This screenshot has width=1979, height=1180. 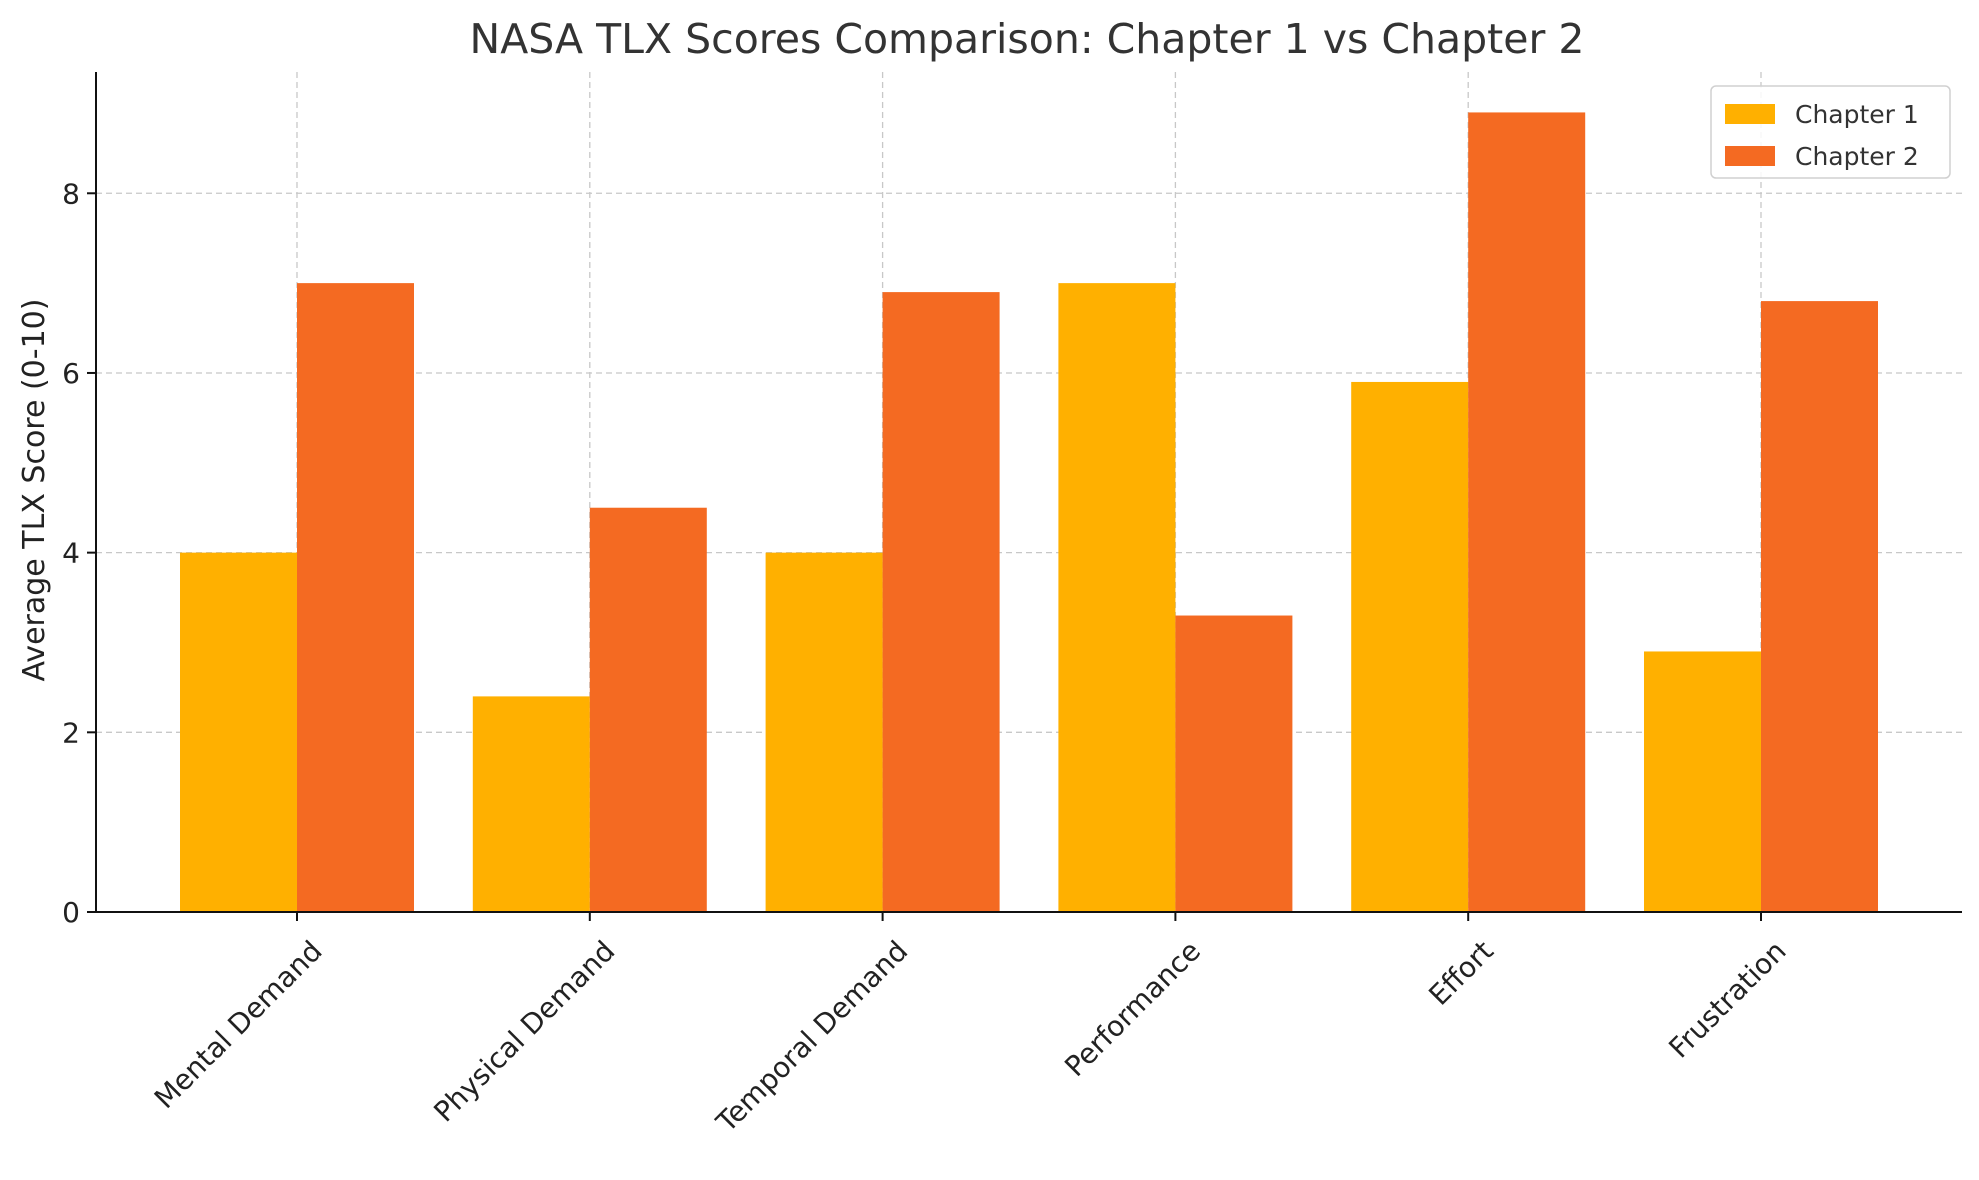 I want to click on x-tick-label: Performance, so click(x=1132, y=1008).